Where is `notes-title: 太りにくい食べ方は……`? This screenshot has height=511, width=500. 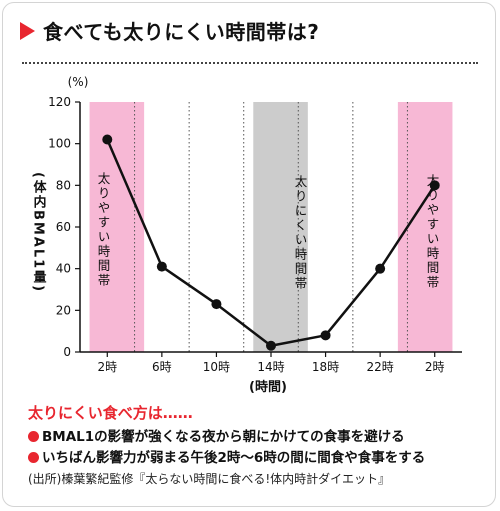
notes-title: 太りにくい食べ方は…… is located at coordinates (110, 413).